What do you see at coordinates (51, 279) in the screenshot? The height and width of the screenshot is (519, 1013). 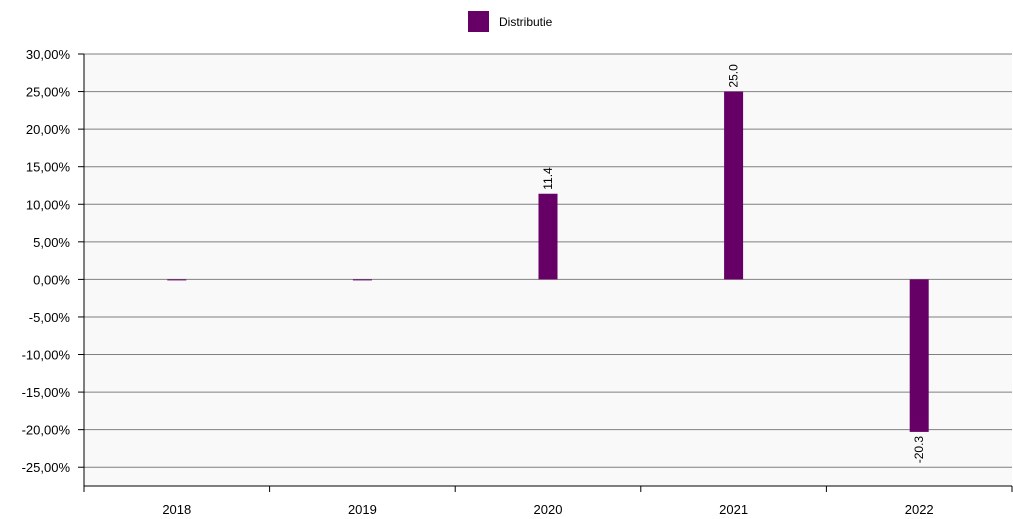 I see `y-tick-label: 0,00%` at bounding box center [51, 279].